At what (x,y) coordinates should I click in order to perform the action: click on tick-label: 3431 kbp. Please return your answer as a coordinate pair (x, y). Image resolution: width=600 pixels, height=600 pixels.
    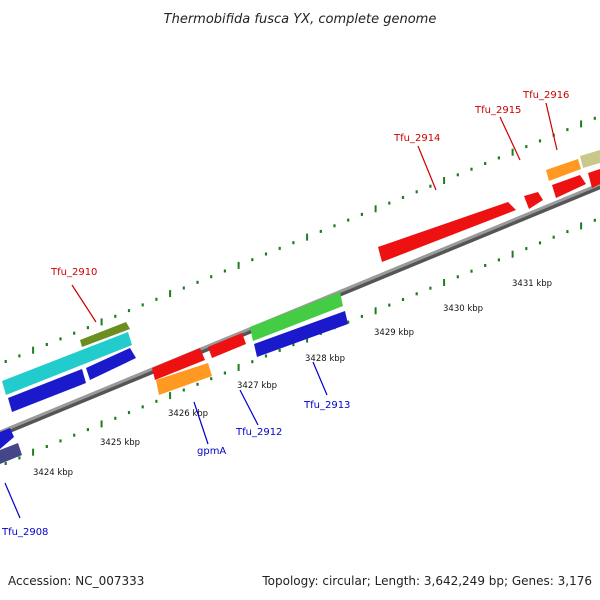
    Looking at the image, I should click on (532, 284).